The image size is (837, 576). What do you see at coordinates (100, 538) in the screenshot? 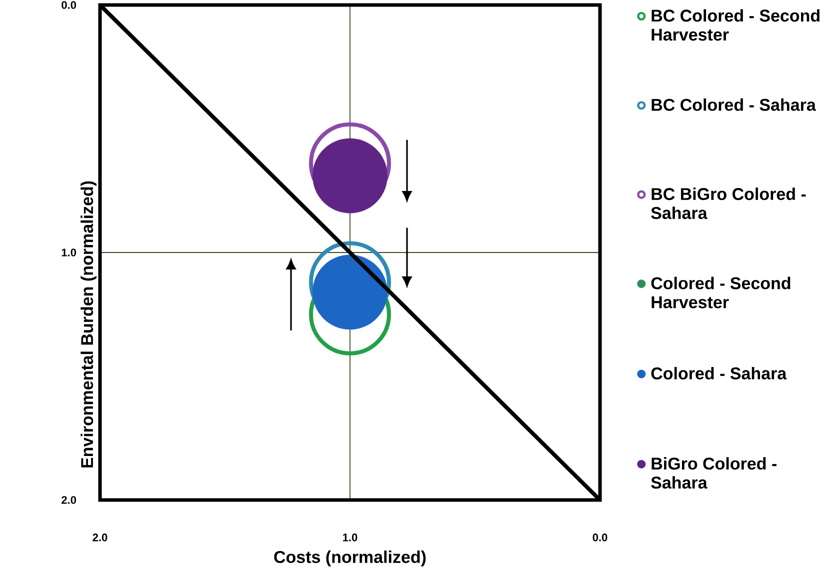
I see `x-tick-label: 2.0` at bounding box center [100, 538].